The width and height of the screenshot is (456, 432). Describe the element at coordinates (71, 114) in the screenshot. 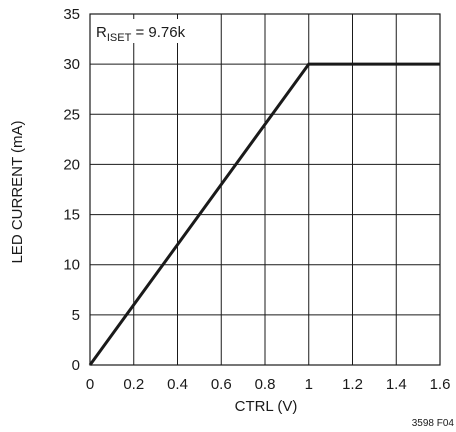

I see `y-tick-label: 25` at that location.